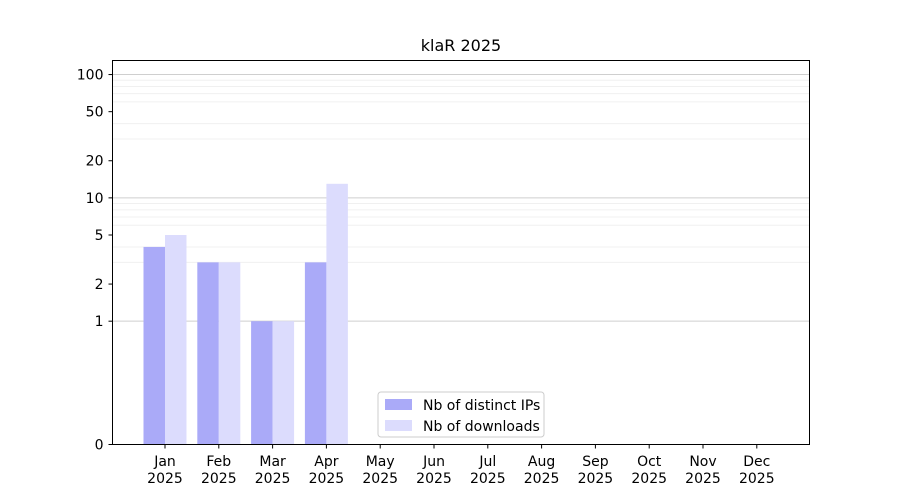  What do you see at coordinates (481, 406) in the screenshot?
I see `legend-label: Nb of distinct IPs` at bounding box center [481, 406].